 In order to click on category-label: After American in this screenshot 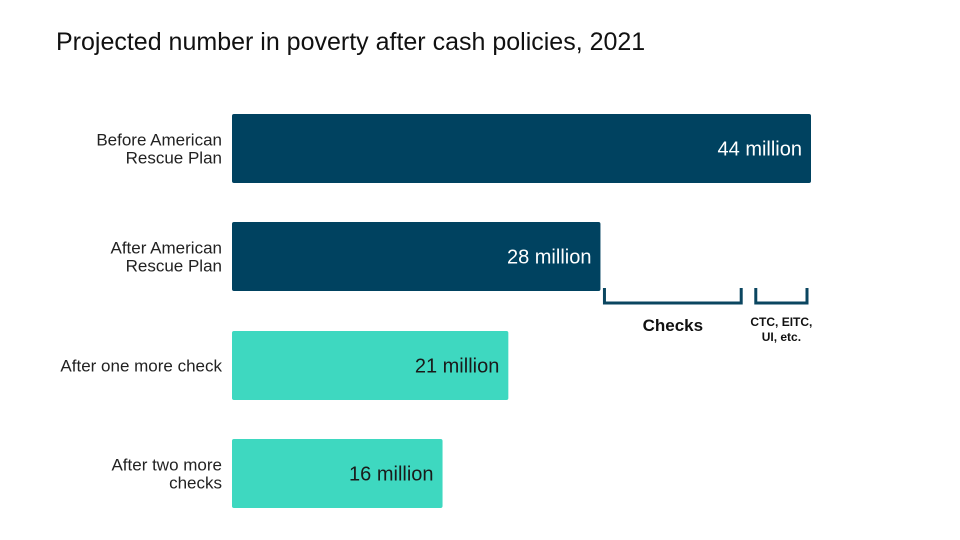, I will do `click(167, 248)`.